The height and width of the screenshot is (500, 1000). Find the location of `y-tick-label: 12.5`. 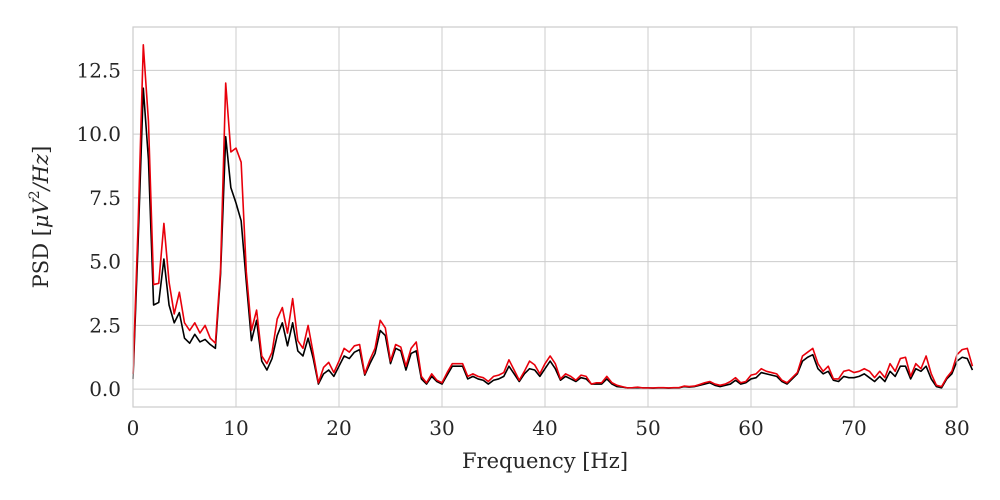

y-tick-label: 12.5 is located at coordinates (98, 70).